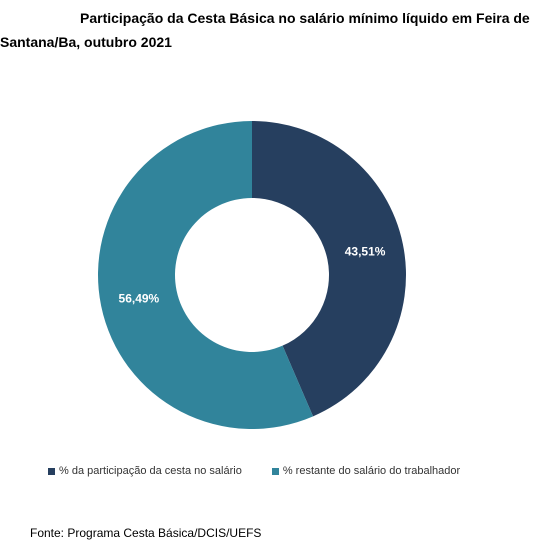  Describe the element at coordinates (150, 471) in the screenshot. I see `legend-label-cesta: % da participação da cesta no salário` at that location.